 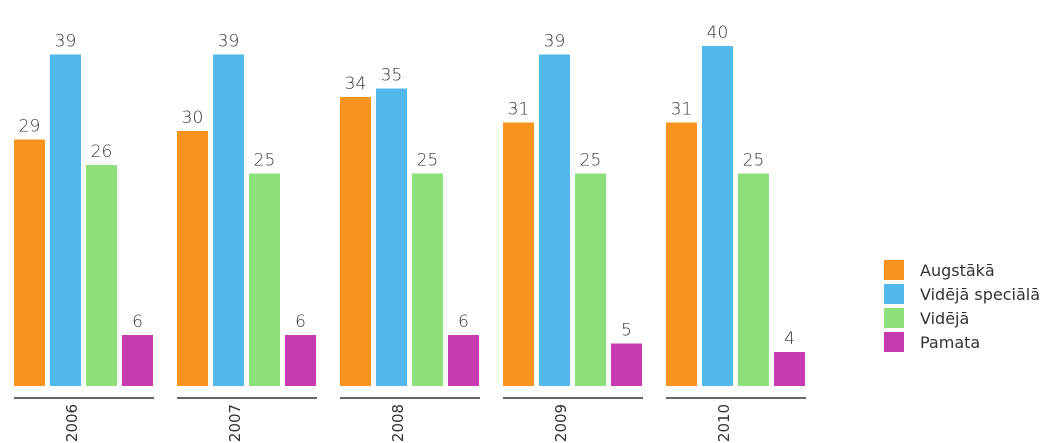 I want to click on bar-videja-speciala-2006, so click(x=65, y=220).